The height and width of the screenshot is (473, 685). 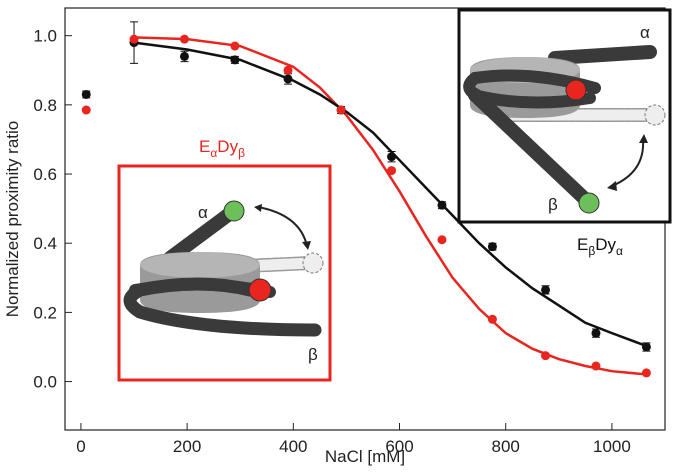 What do you see at coordinates (45, 174) in the screenshot?
I see `y-tick-label: 0.6` at bounding box center [45, 174].